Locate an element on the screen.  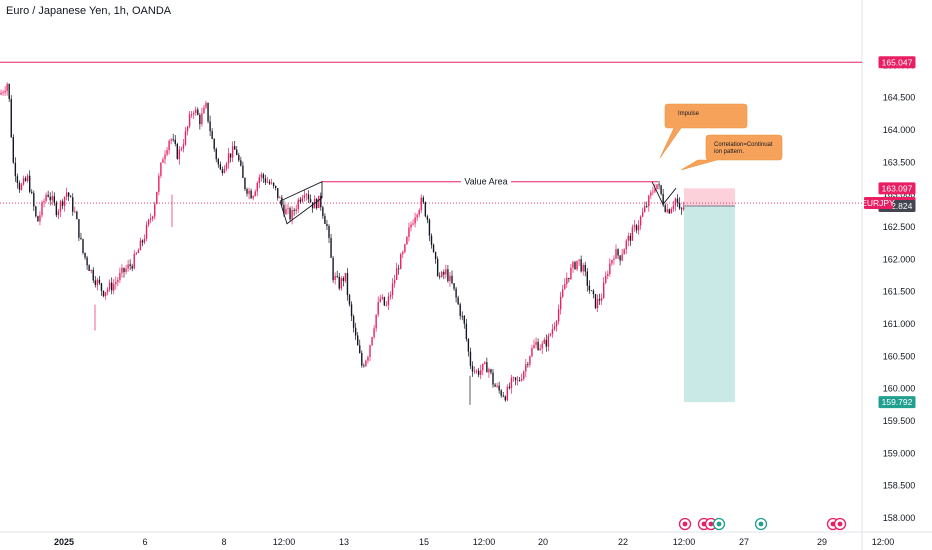
value-area-label-bg is located at coordinates (486, 181).